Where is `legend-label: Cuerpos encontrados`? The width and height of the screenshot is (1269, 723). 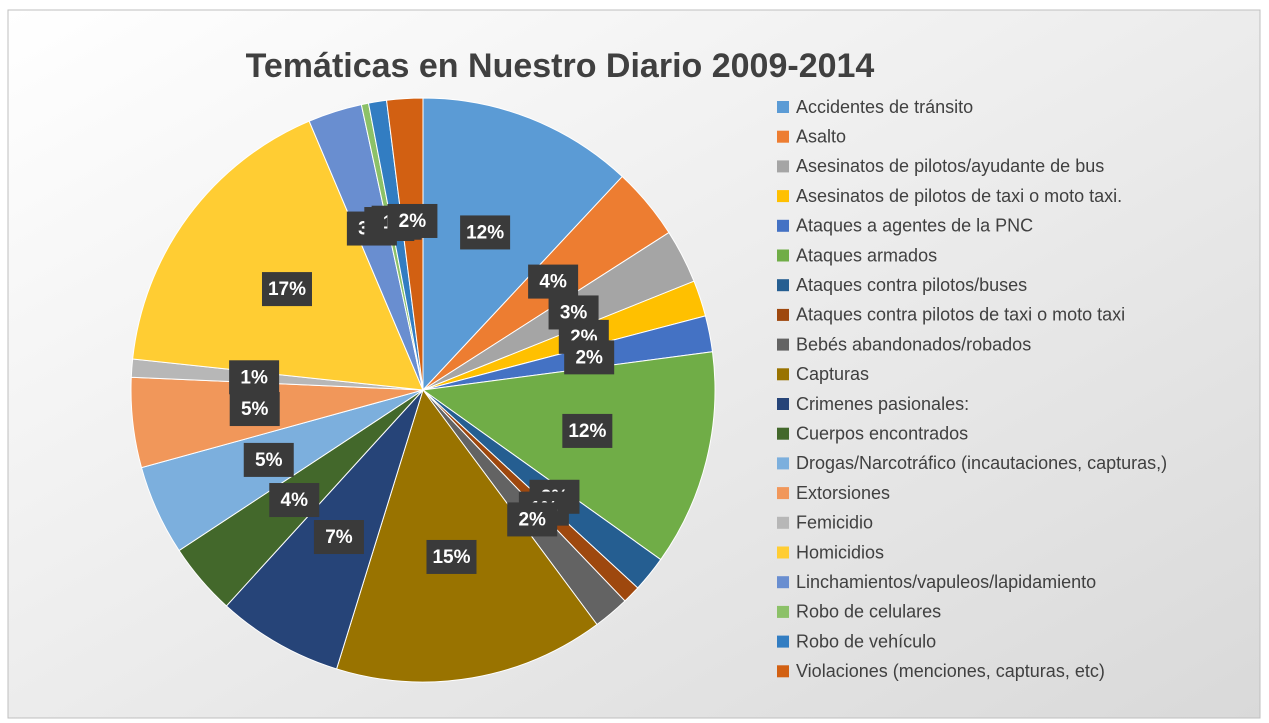 legend-label: Cuerpos encontrados is located at coordinates (882, 433).